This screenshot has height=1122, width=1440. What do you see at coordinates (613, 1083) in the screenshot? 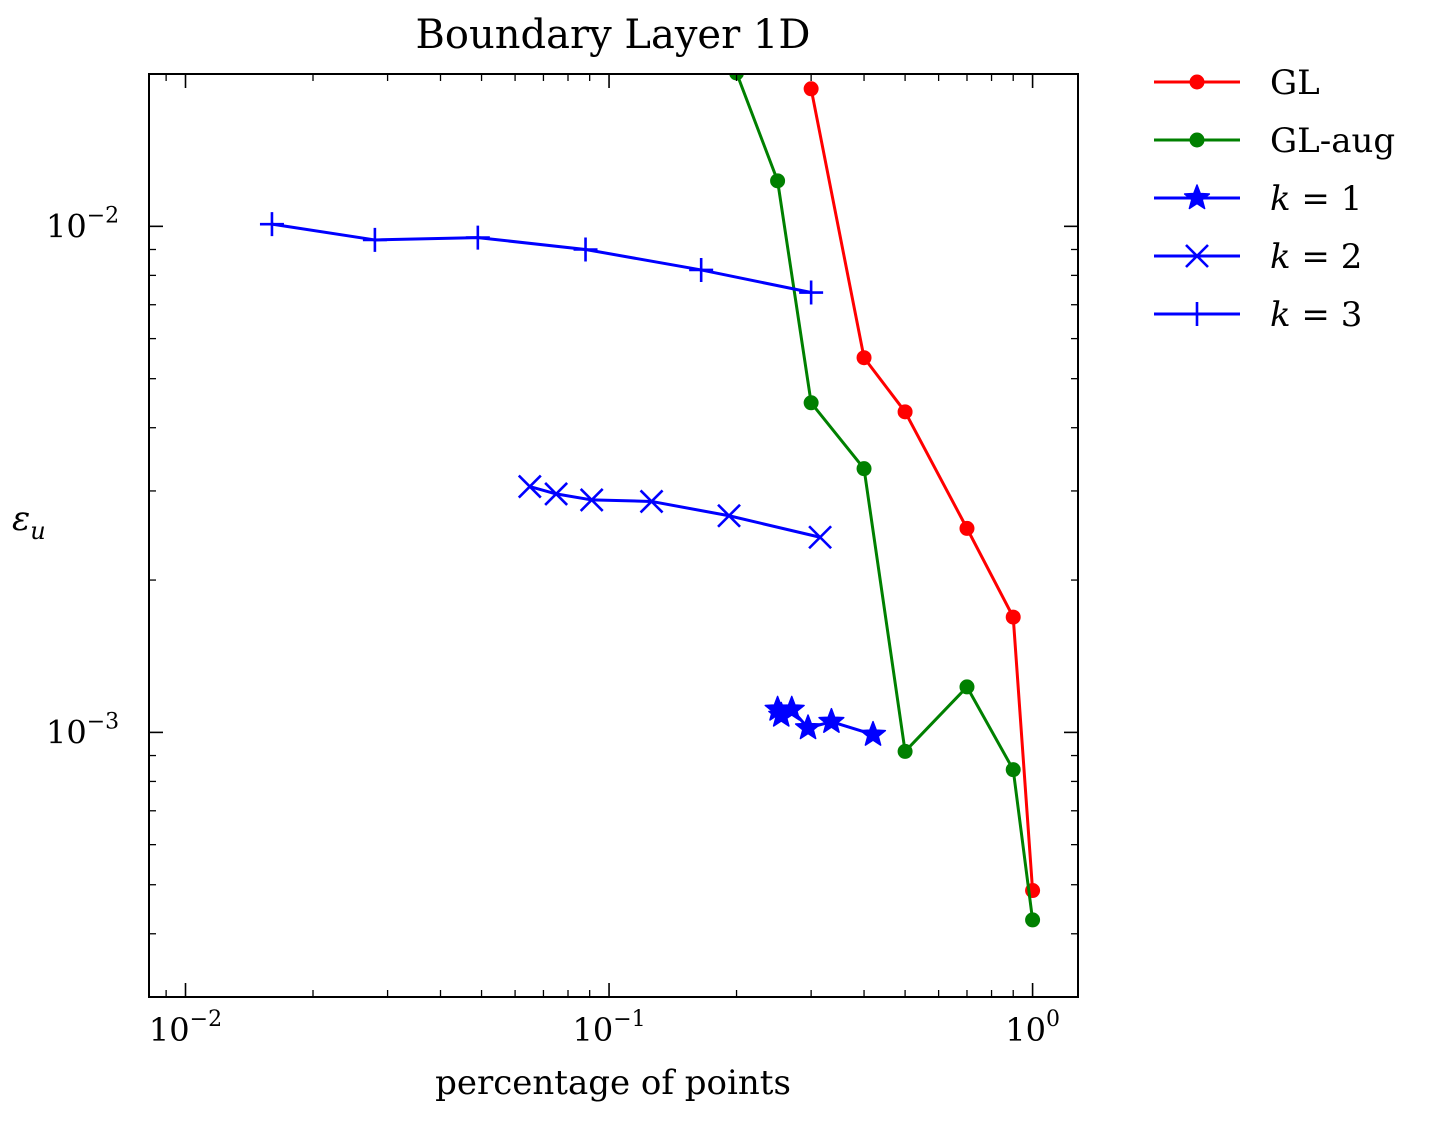
I see `x-axis-label: percentage of points` at bounding box center [613, 1083].